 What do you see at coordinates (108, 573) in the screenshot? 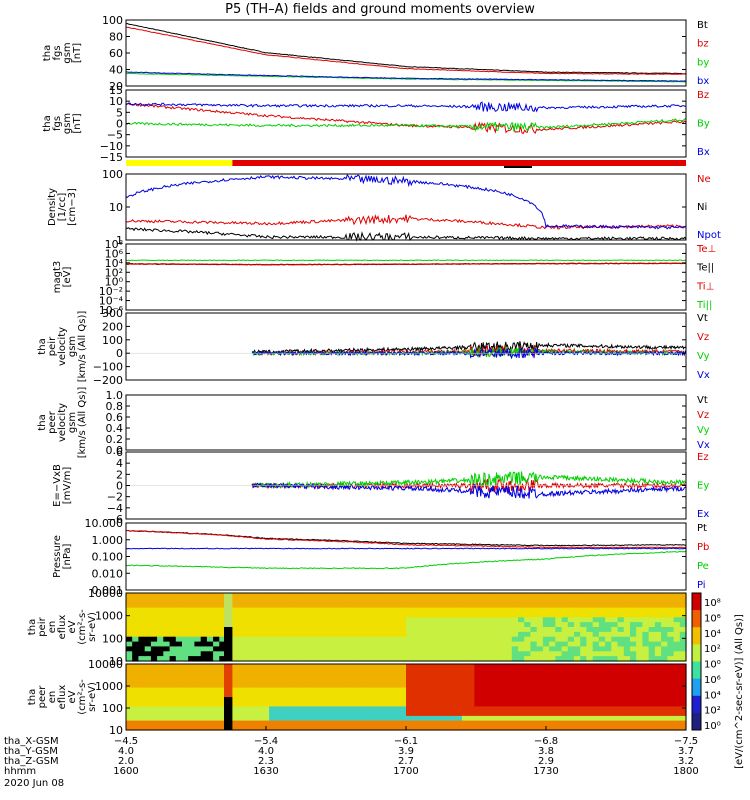
I see `y-tick-label: 0.010` at bounding box center [108, 573].